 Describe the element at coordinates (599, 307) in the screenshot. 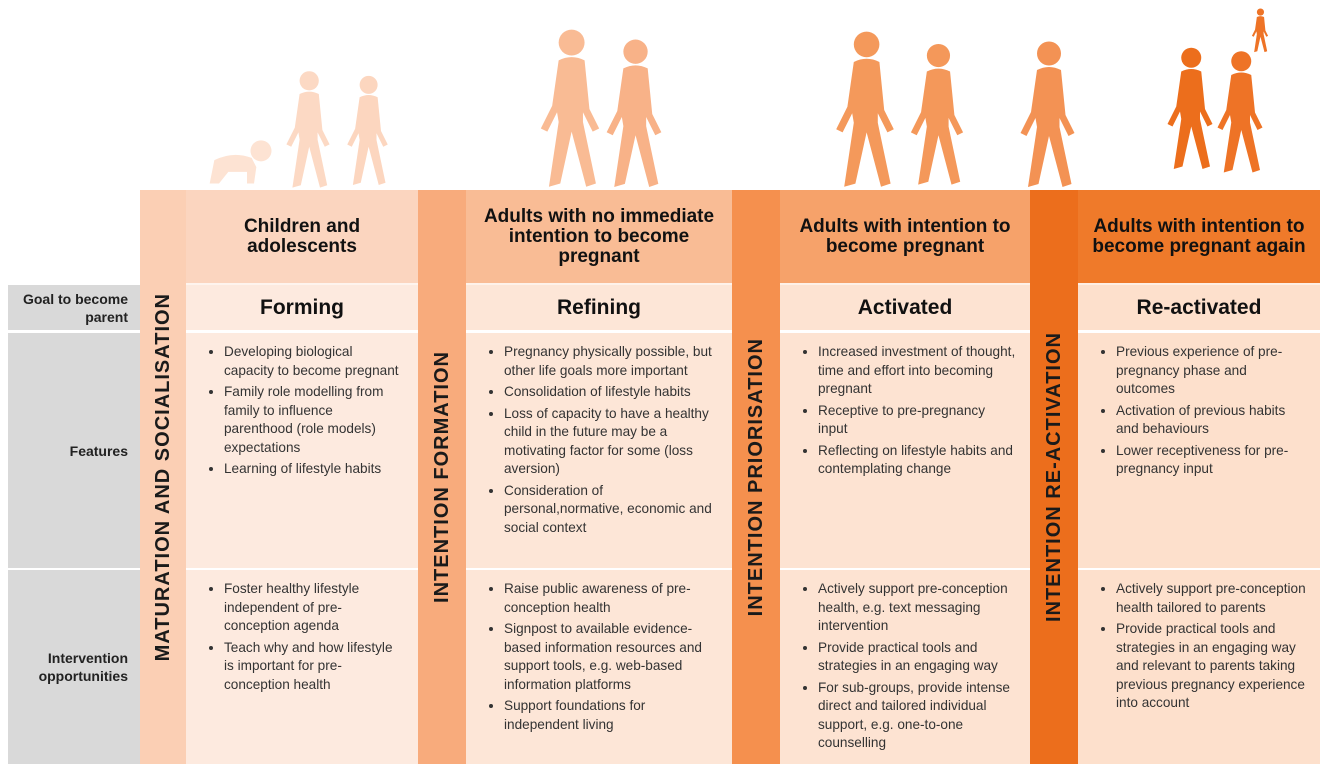

I see `goal-label: Refining` at that location.